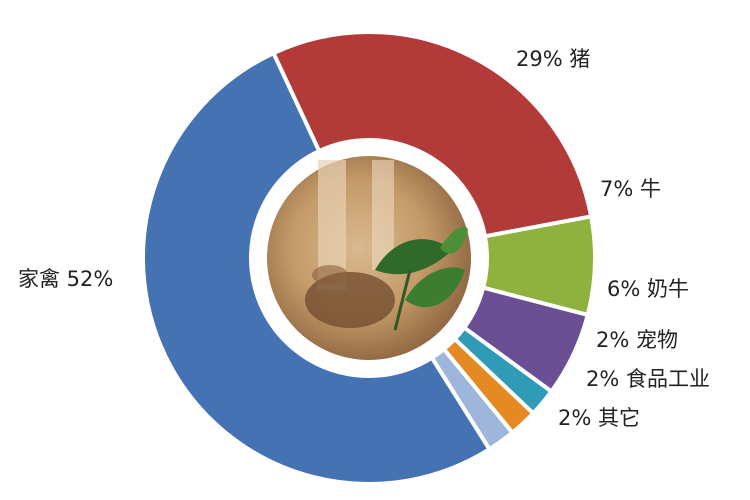 Image resolution: width=750 pixels, height=500 pixels. Describe the element at coordinates (553, 59) in the screenshot. I see `slice-label-0: 29% 猪` at that location.